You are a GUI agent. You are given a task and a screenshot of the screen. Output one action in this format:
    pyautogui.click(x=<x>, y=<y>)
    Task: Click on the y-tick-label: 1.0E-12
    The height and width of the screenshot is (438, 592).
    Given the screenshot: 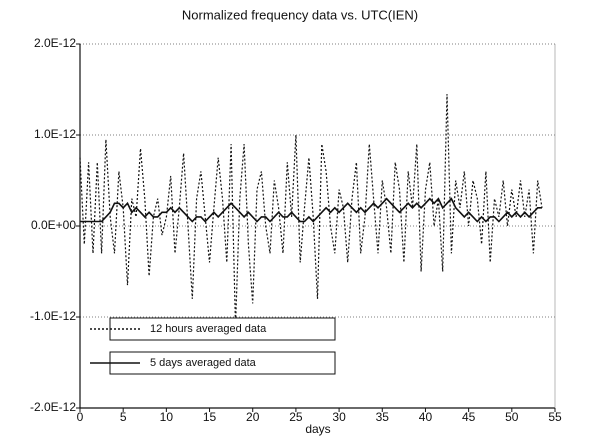 What is the action you would take?
    pyautogui.click(x=55, y=134)
    